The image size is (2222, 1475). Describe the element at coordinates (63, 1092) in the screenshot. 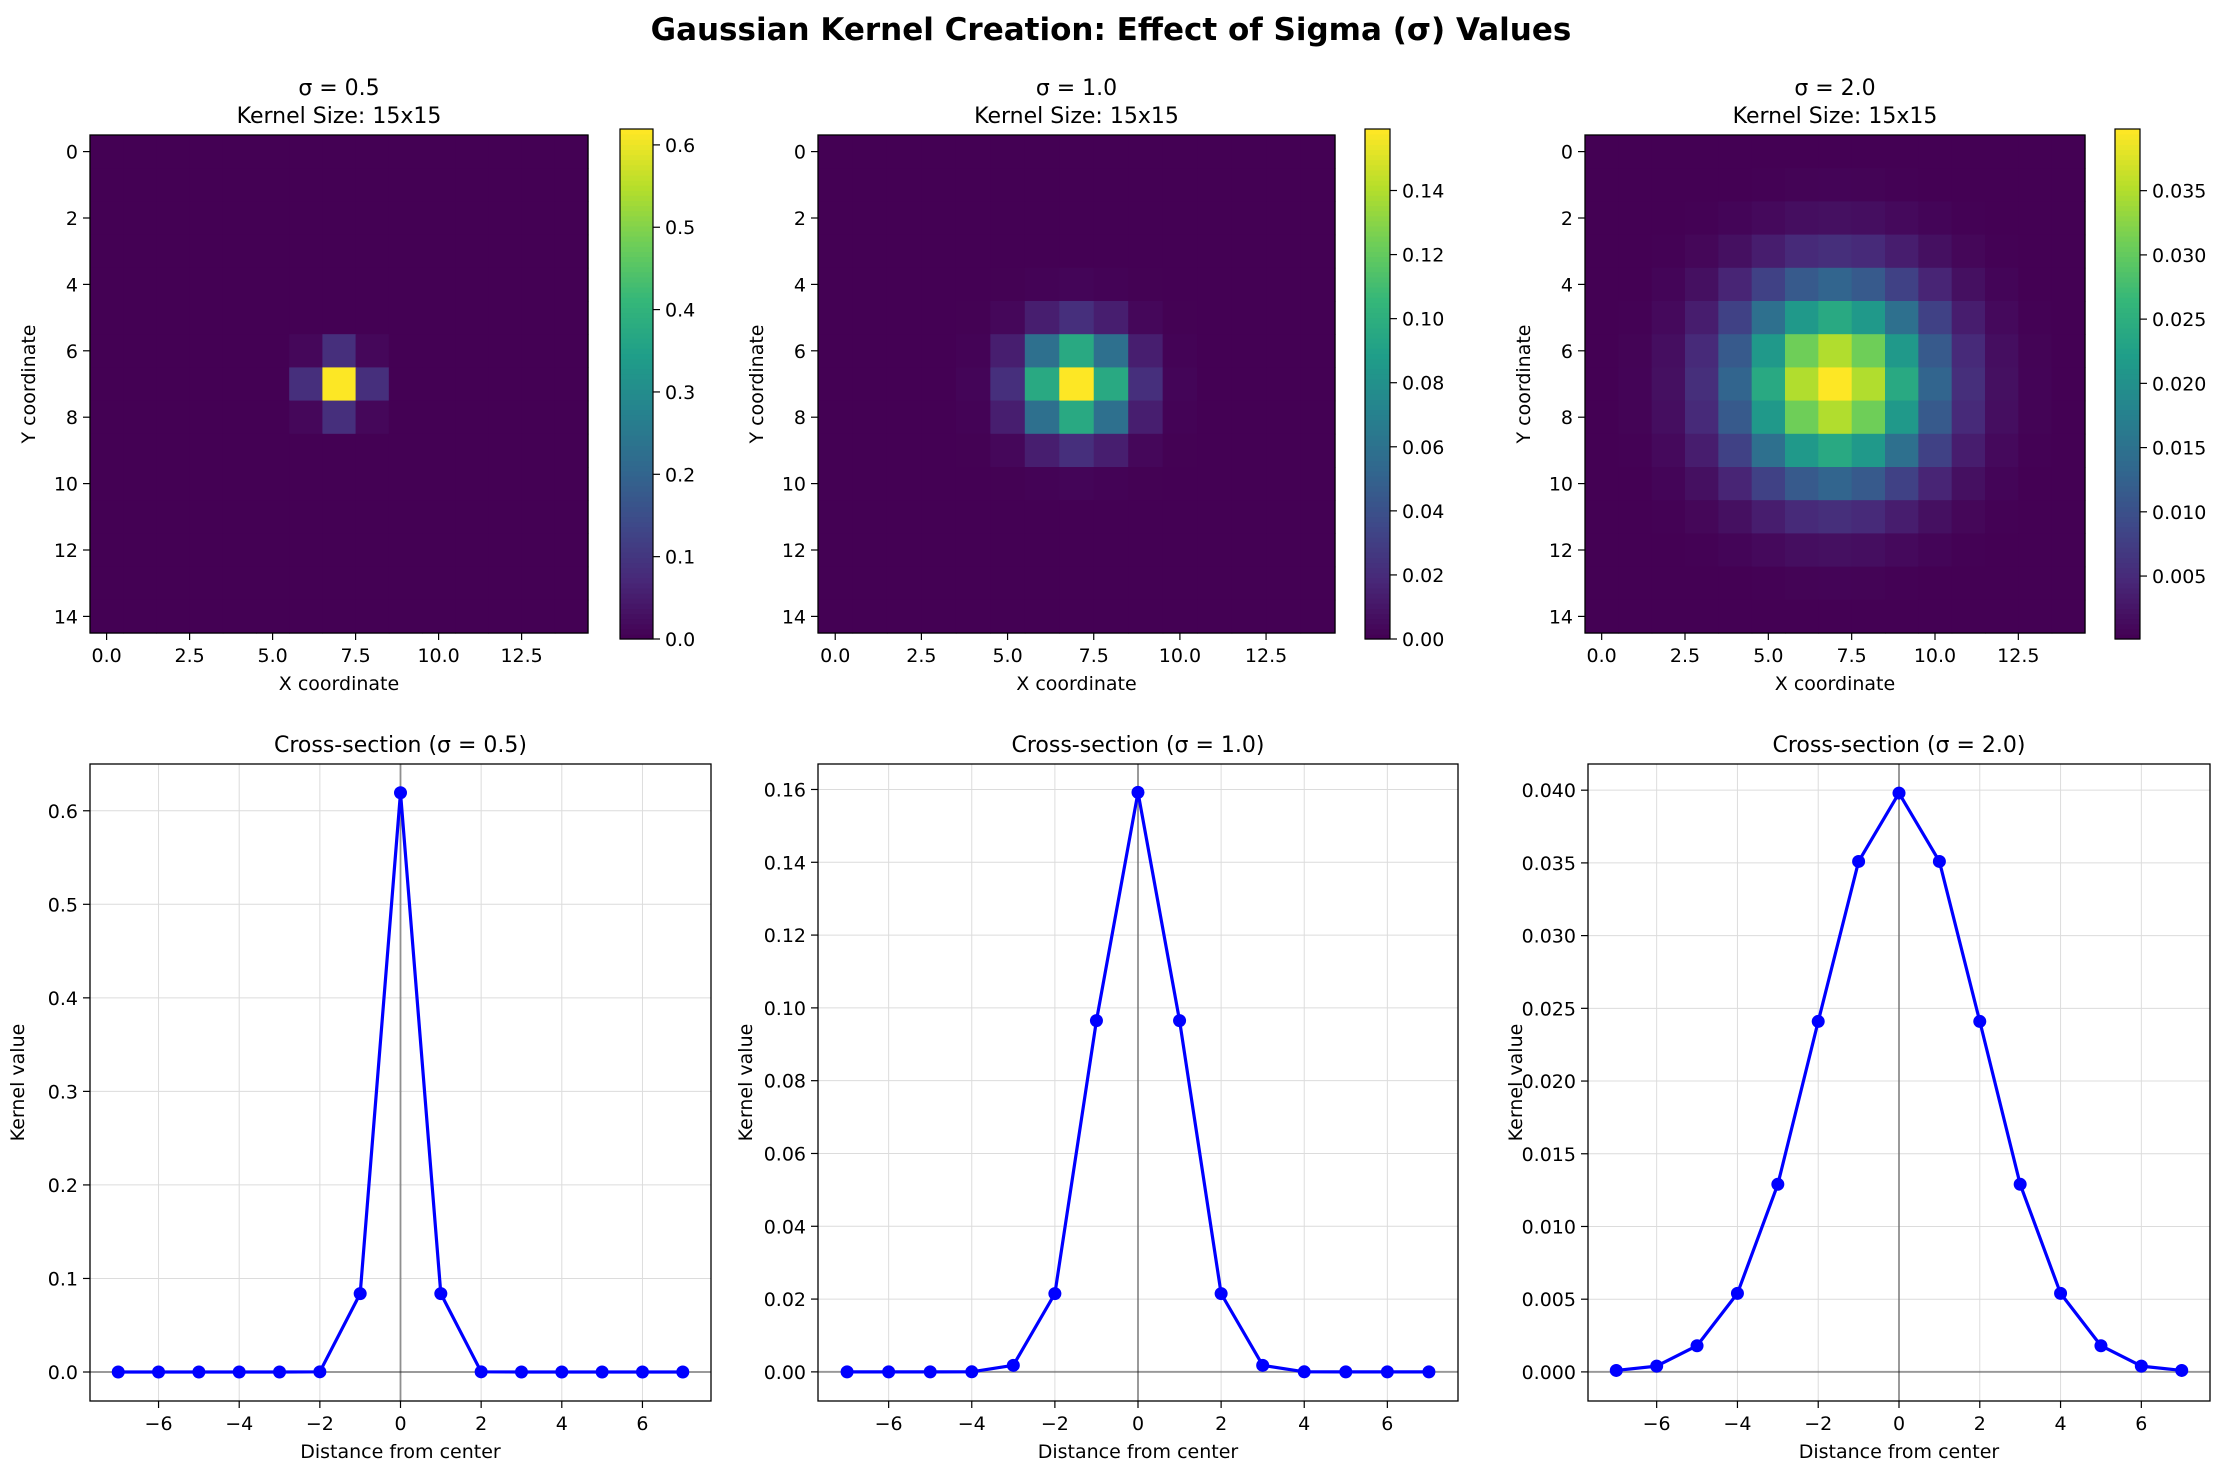

I see `y-tick-label: 0.3` at that location.